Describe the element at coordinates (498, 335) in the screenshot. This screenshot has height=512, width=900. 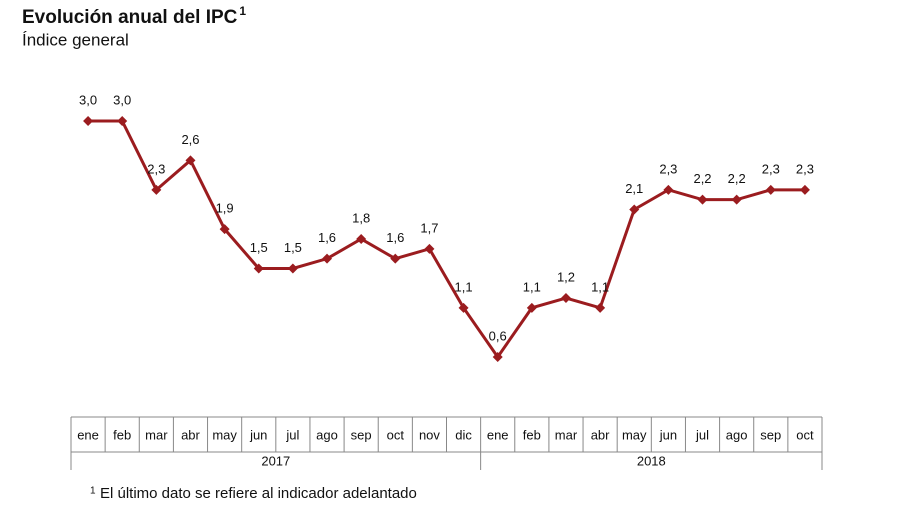
I see `data-label: 0,6` at that location.